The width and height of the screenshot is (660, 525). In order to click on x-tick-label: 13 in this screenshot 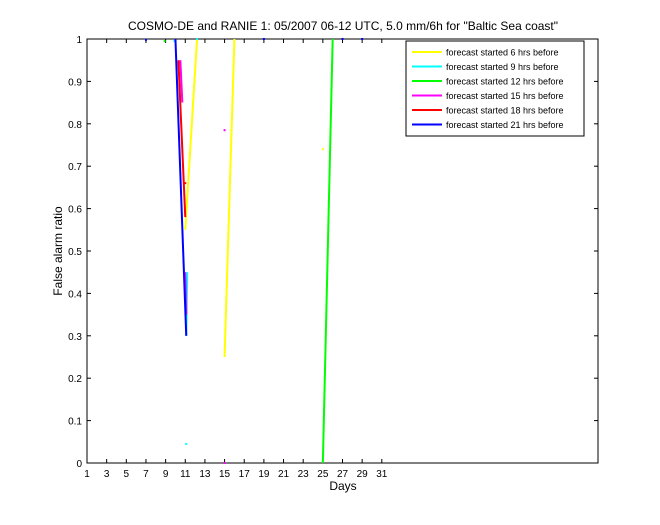, I will do `click(205, 474)`.